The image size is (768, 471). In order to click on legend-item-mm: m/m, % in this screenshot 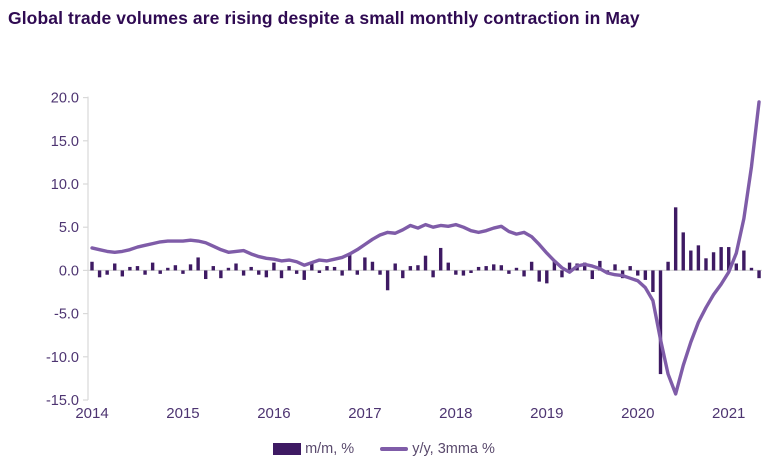, I will do `click(313, 449)`.